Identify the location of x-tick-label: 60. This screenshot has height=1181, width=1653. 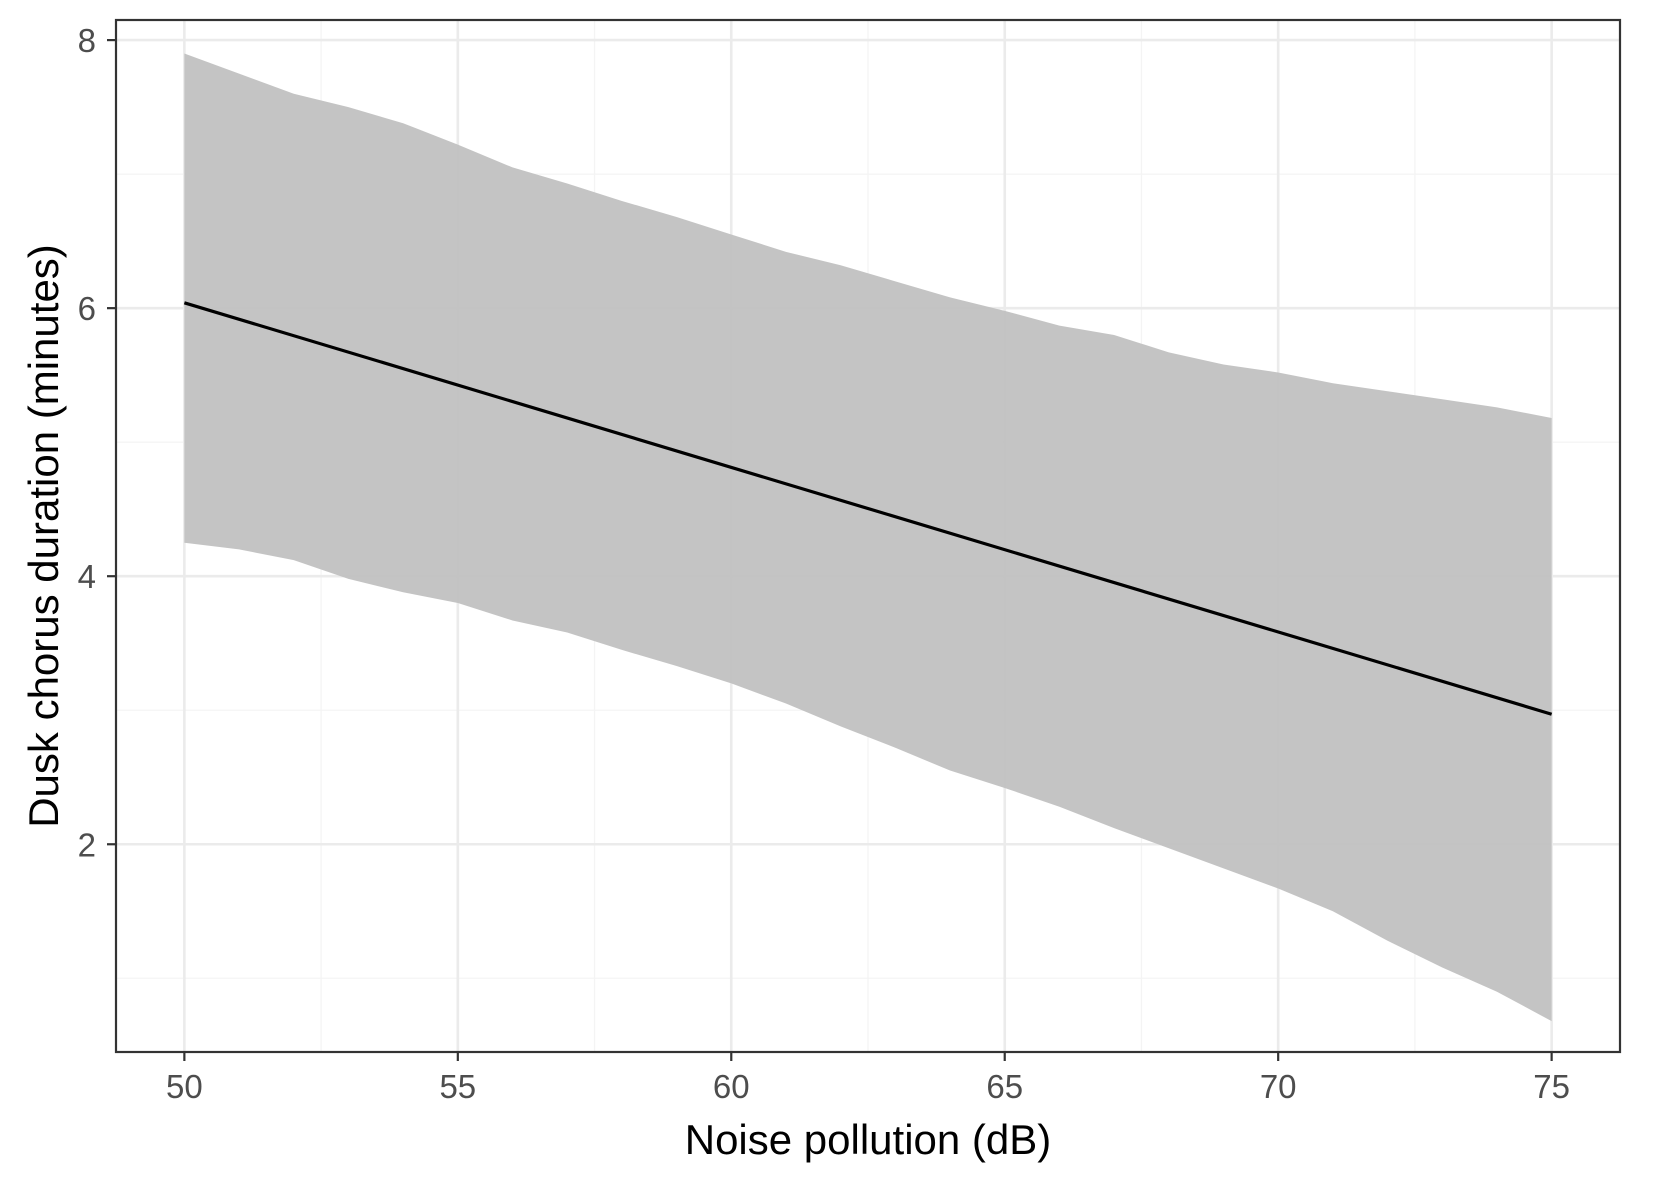
(731, 1086).